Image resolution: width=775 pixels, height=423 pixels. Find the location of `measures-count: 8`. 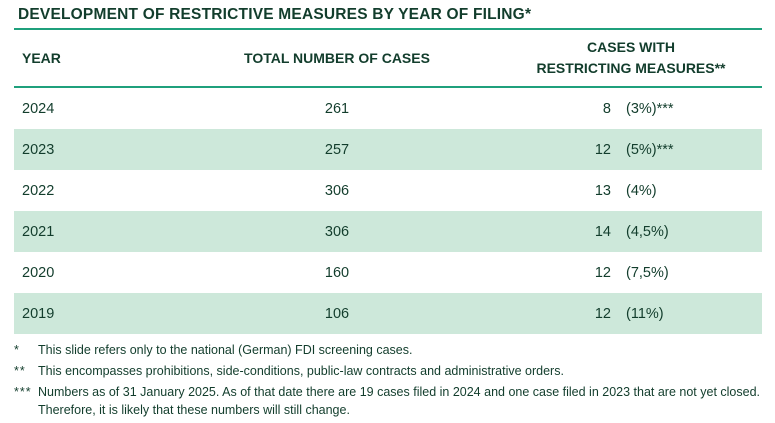

measures-count: 8 is located at coordinates (606, 108).